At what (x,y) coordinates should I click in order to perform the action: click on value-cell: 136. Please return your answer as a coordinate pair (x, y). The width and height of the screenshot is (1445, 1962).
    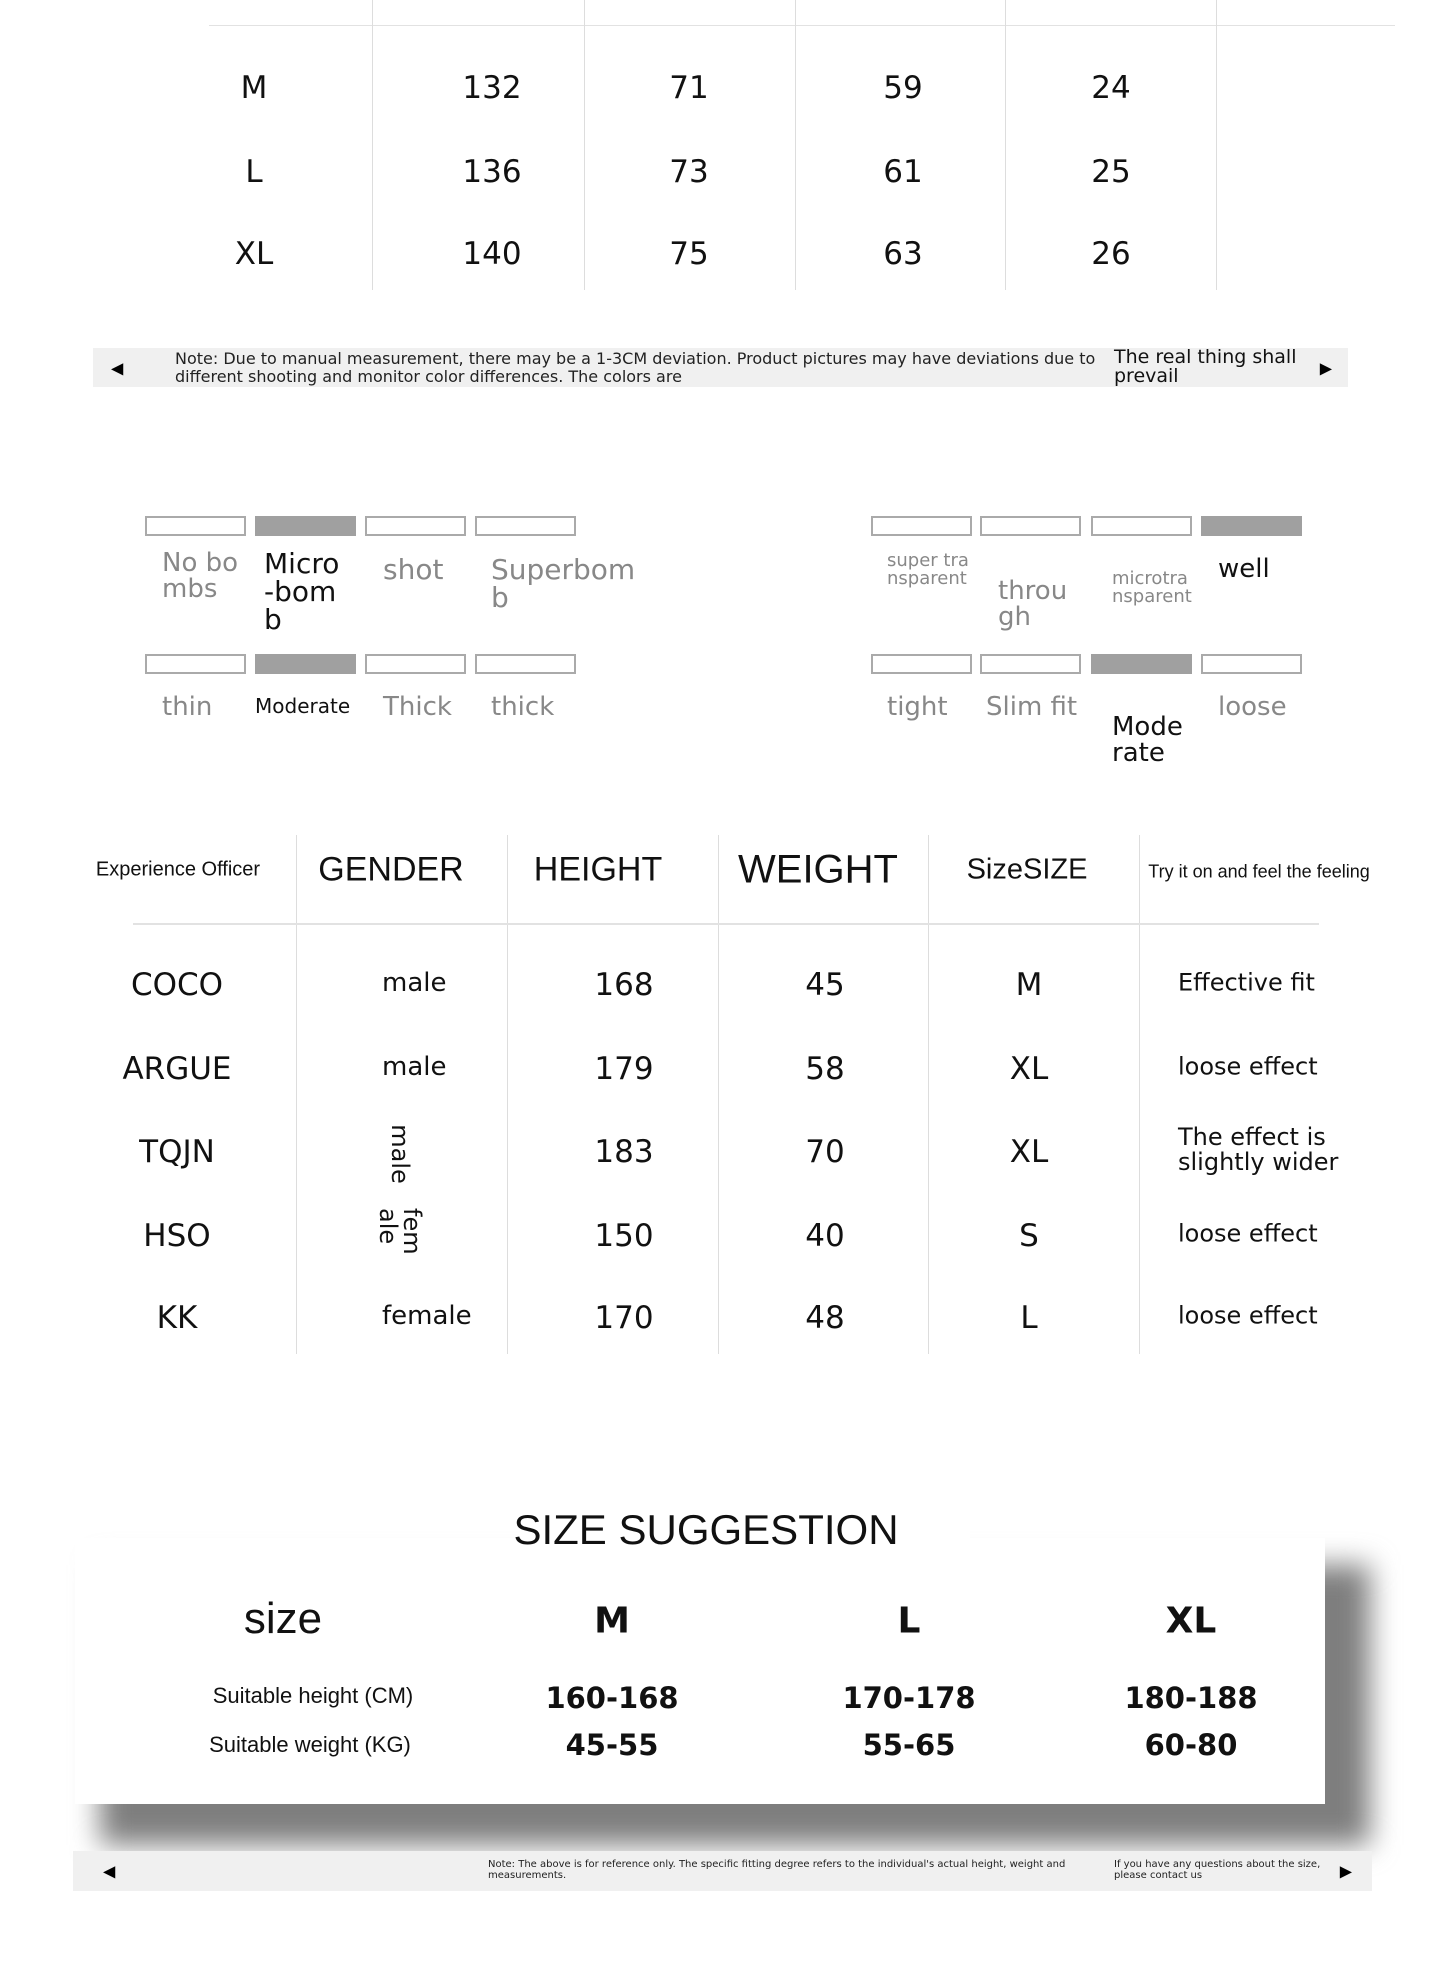
    Looking at the image, I should click on (492, 172).